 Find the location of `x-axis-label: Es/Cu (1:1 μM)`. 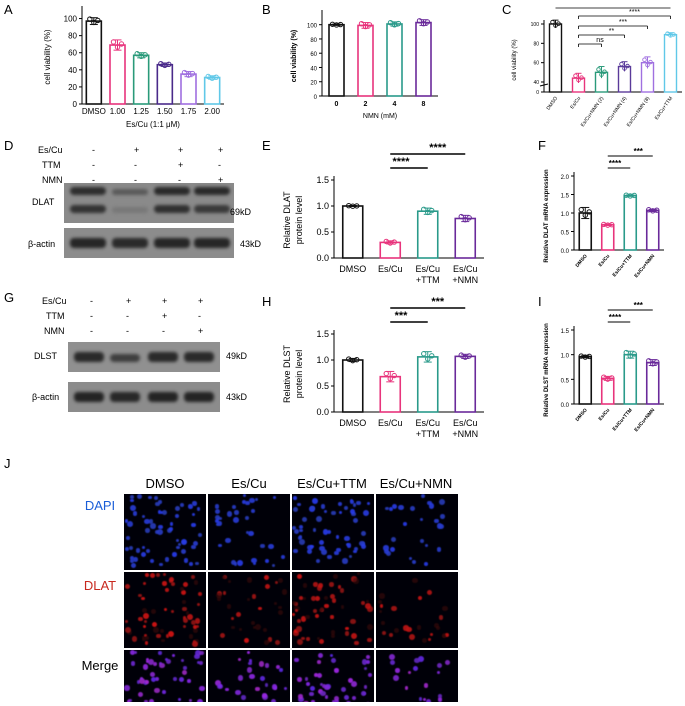

x-axis-label: Es/Cu (1:1 μM) is located at coordinates (153, 124).